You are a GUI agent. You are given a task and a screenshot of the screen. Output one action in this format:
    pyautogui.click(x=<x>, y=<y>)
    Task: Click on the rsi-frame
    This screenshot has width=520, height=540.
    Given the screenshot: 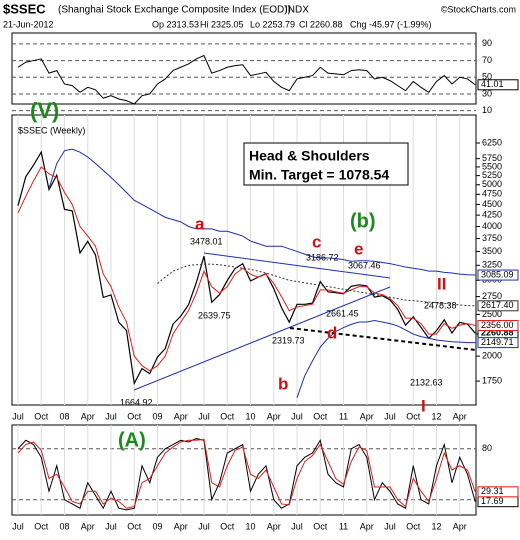 What is the action you would take?
    pyautogui.click(x=244, y=68)
    